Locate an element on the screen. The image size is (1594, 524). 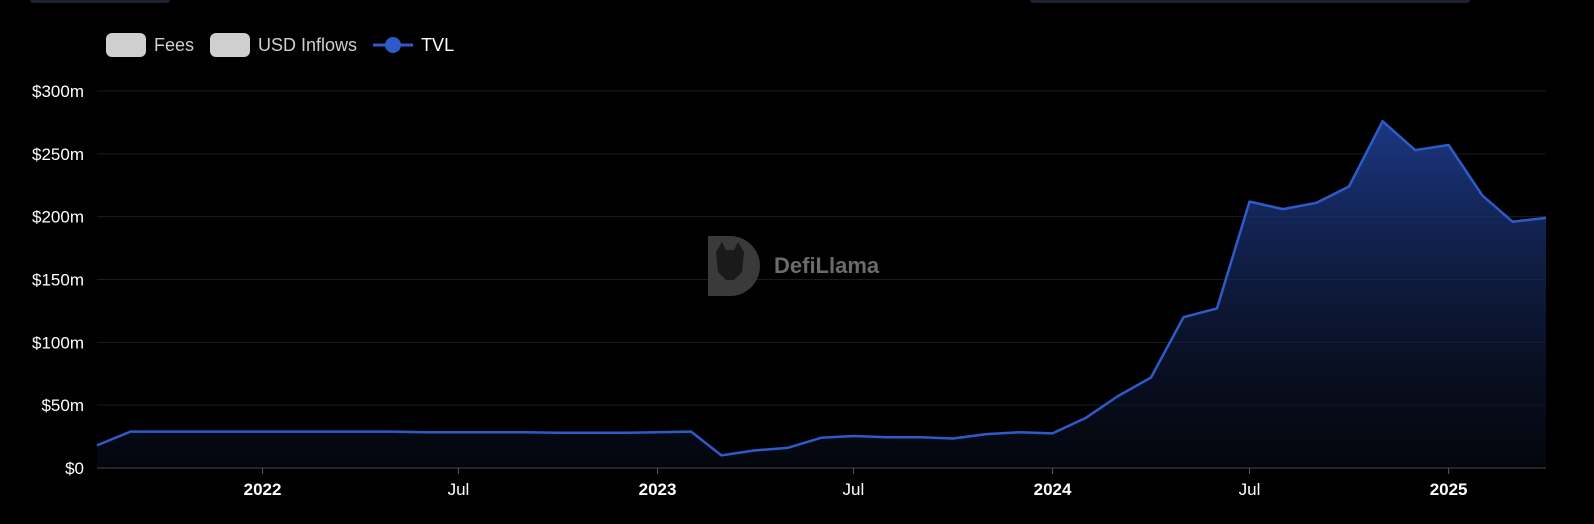
legend-item-usd-inflows: USD Inflows is located at coordinates (283, 45).